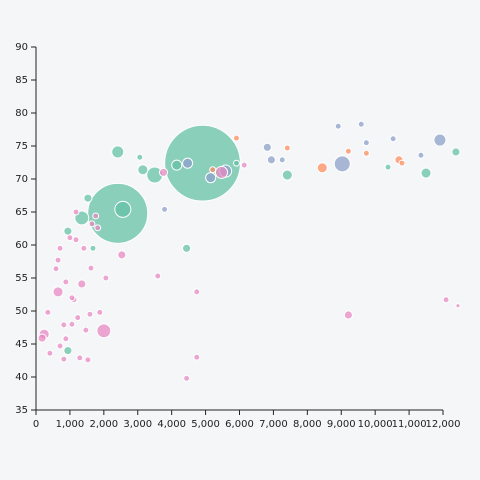 The width and height of the screenshot is (480, 480). Describe the element at coordinates (205, 424) in the screenshot. I see `x-tick-label: 5,000` at that location.